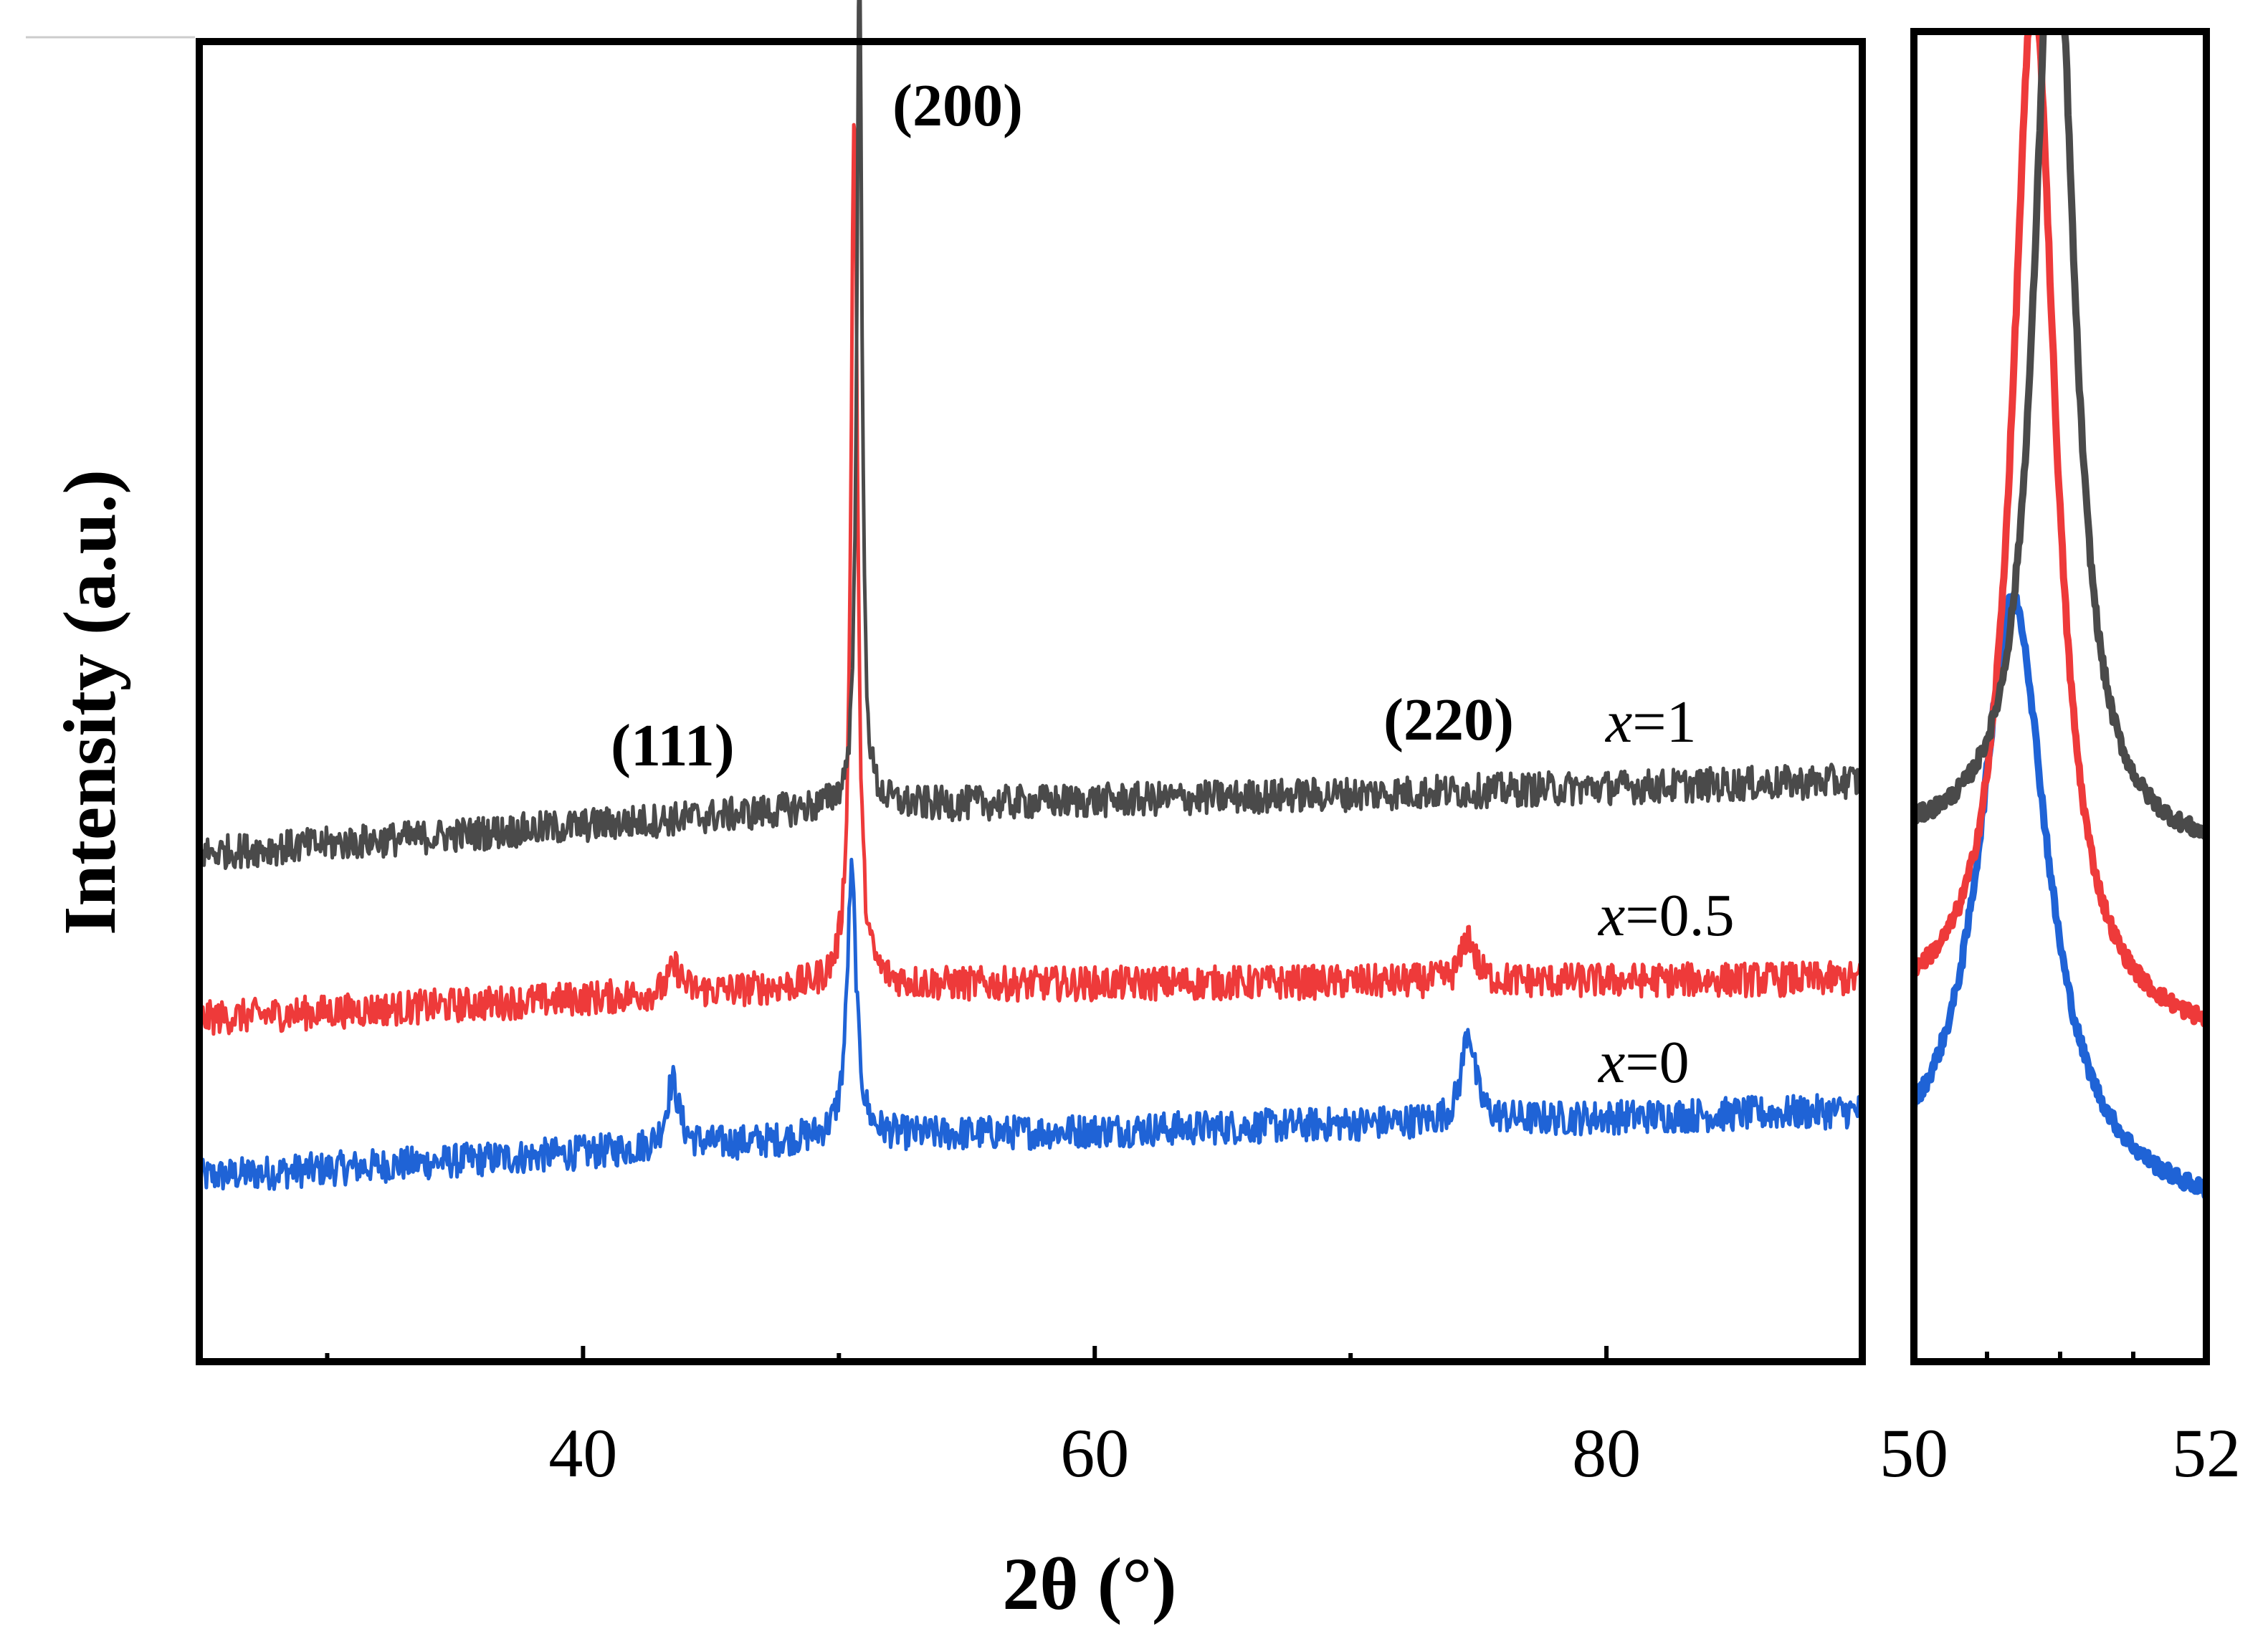 The image size is (2268, 1634). I want to click on inset-series-line-x05, so click(2060, 528).